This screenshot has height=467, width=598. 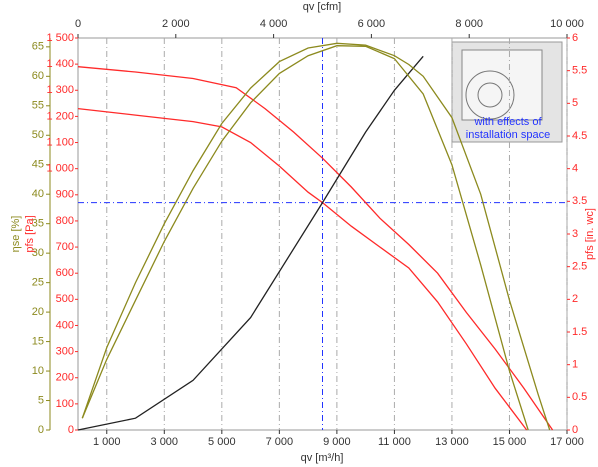 I want to click on y-tick-label: 800, so click(x=65, y=221).